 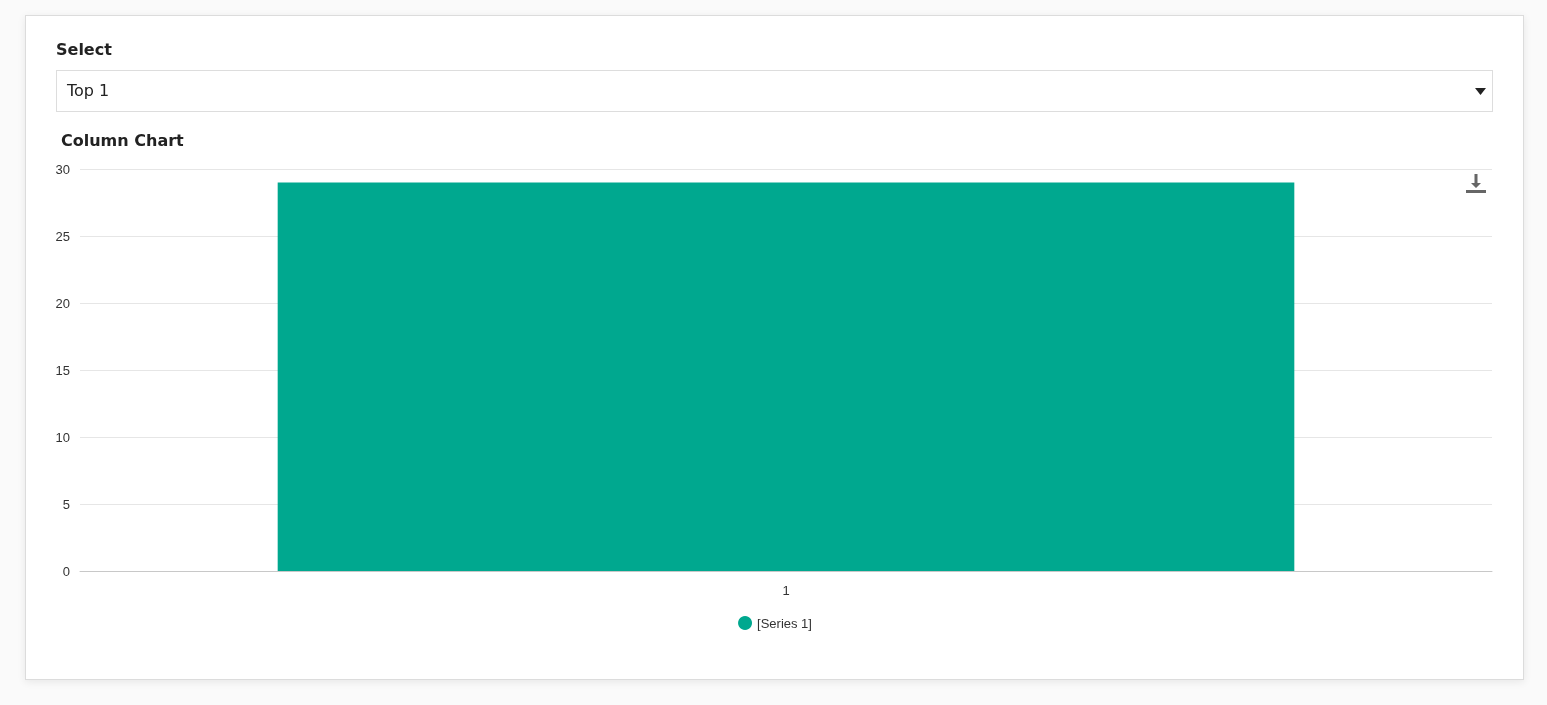 What do you see at coordinates (66, 571) in the screenshot?
I see `y-tick-label: 0` at bounding box center [66, 571].